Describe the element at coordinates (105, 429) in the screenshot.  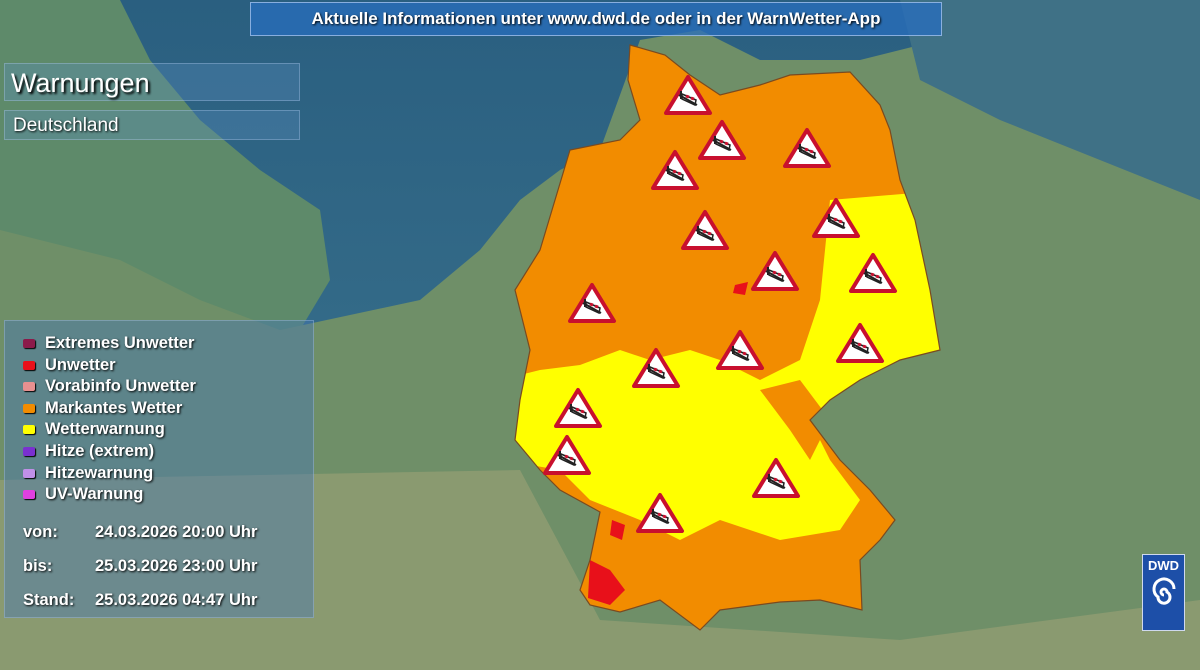
I see `legend-label: Wetterwarnung` at that location.